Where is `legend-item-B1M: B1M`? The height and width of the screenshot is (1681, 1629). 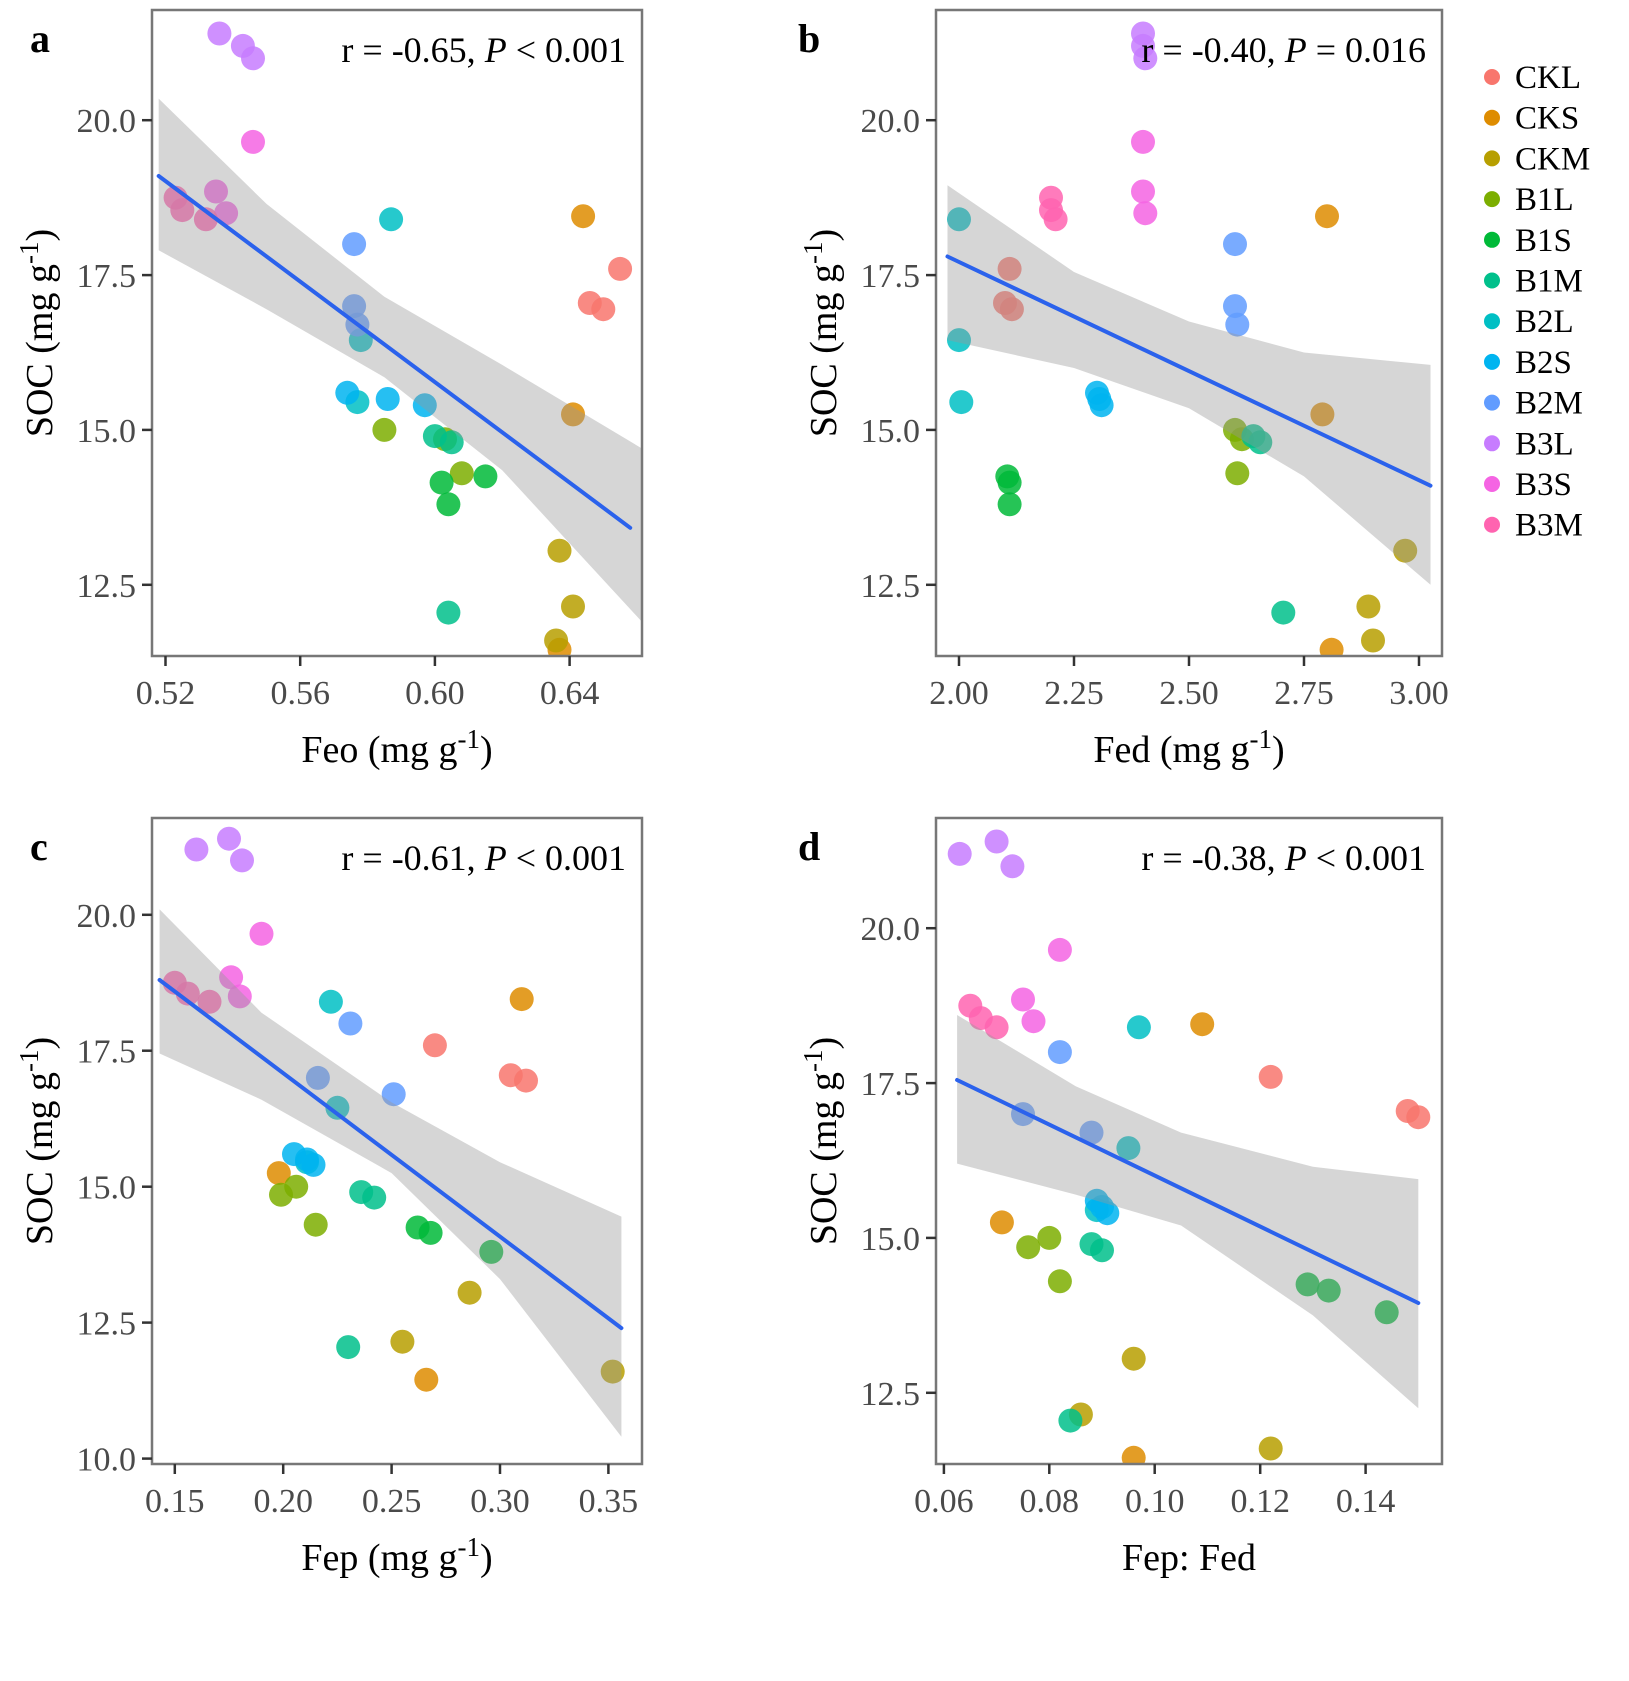 legend-item-B1M: B1M is located at coordinates (1533, 282).